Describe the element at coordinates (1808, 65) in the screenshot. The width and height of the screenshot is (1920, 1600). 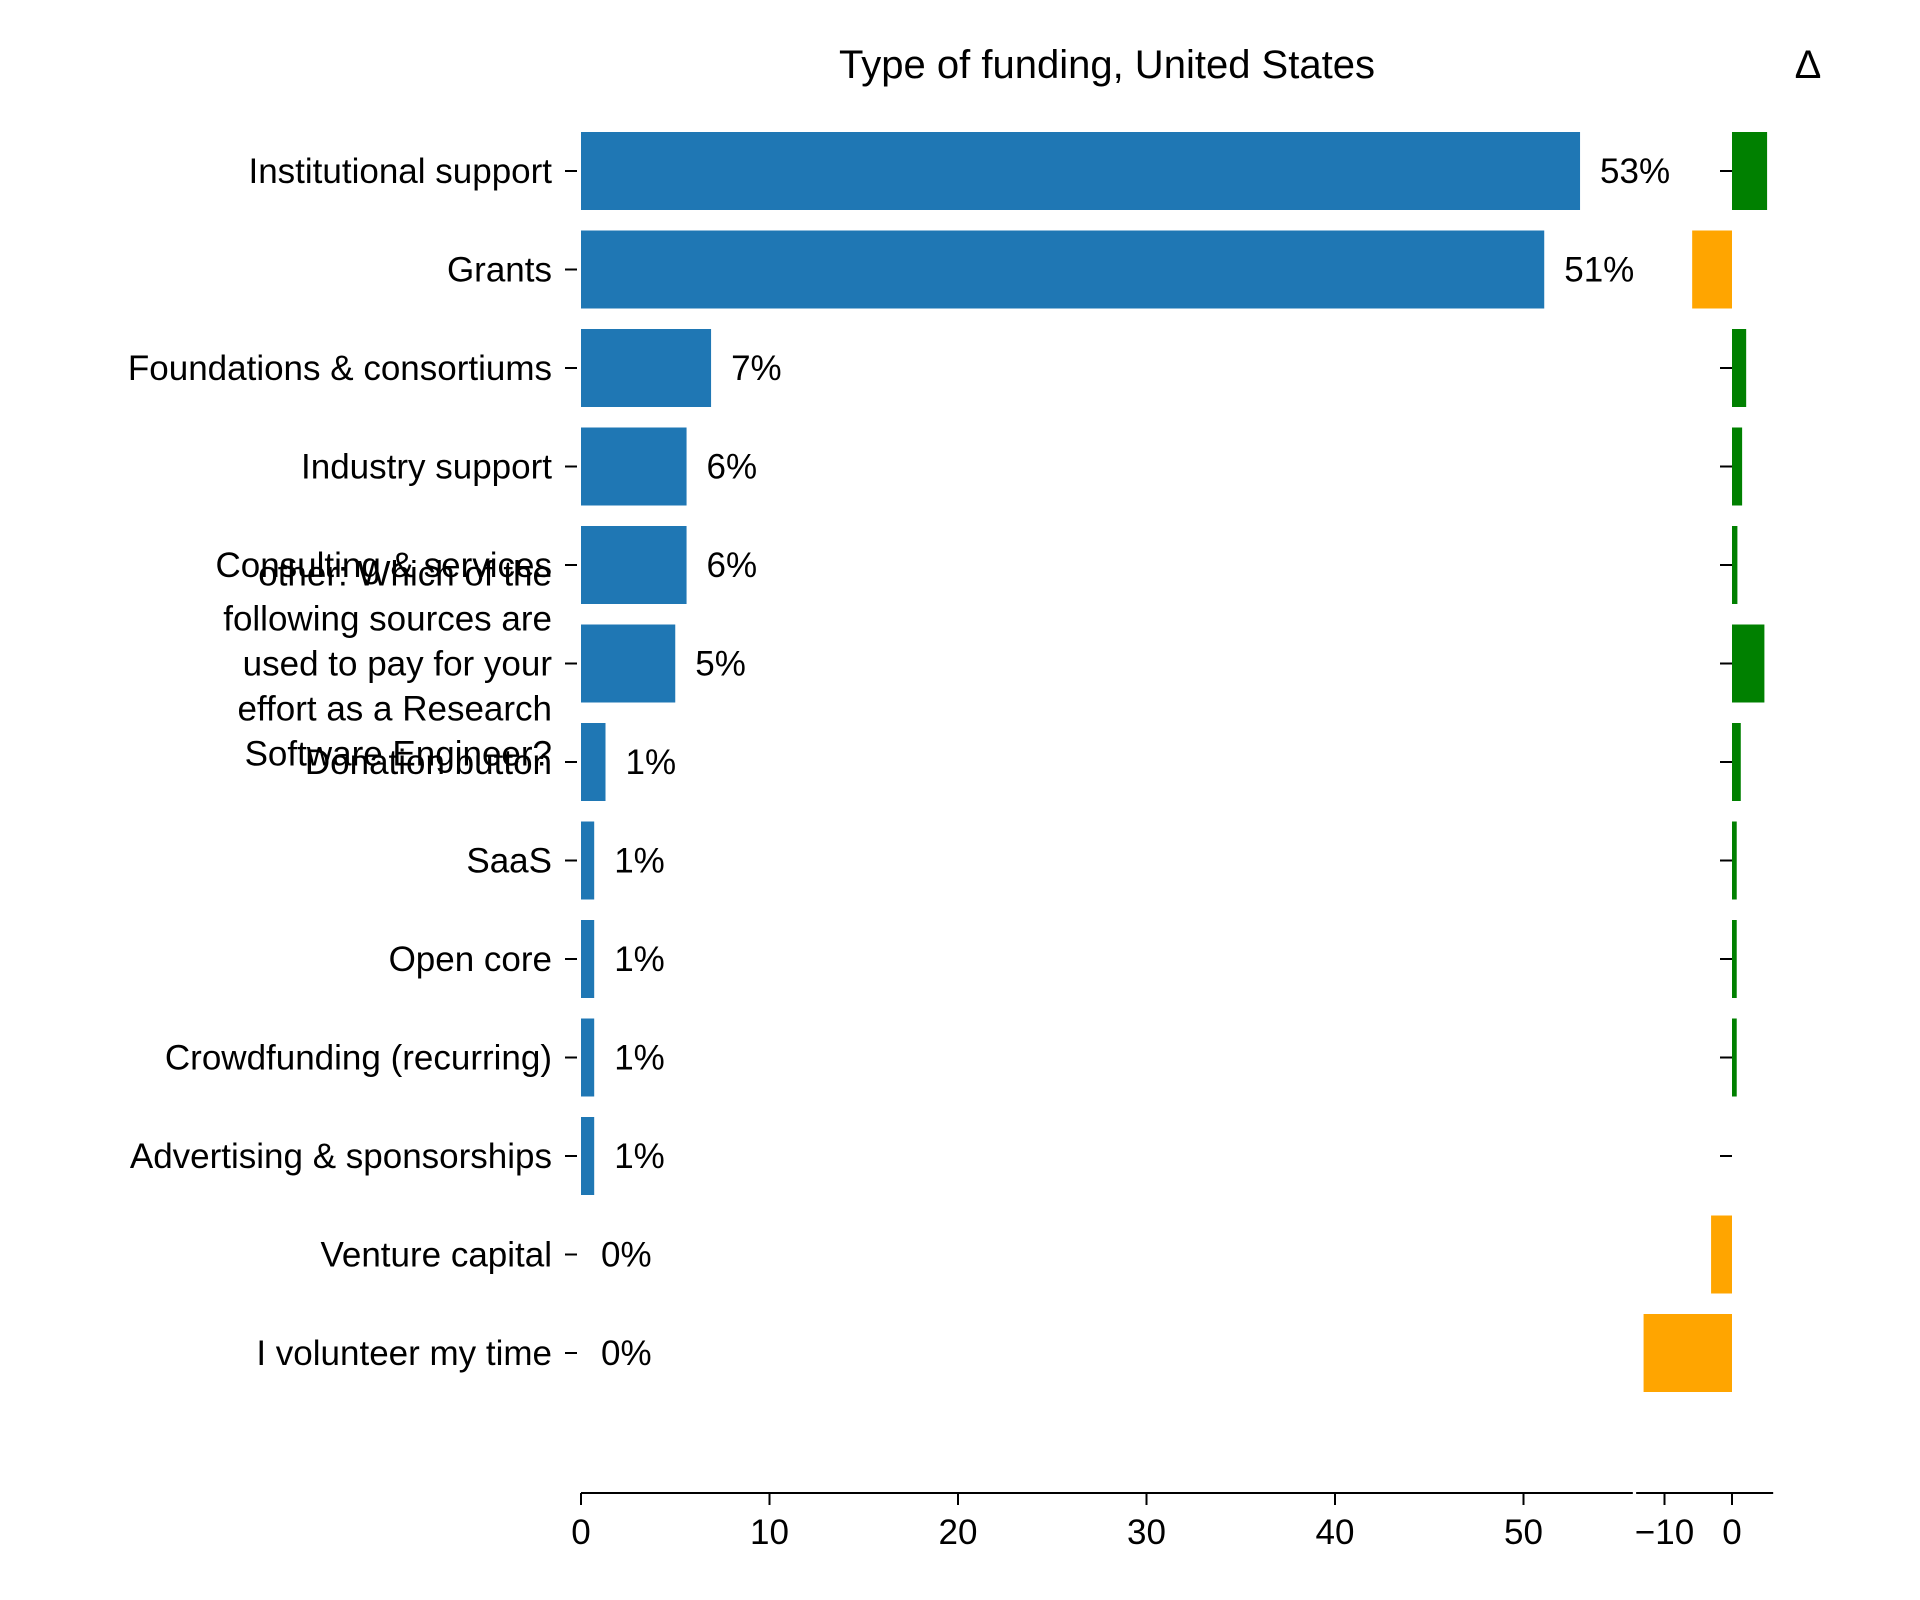
I see `delta-chart-title: Δ` at that location.